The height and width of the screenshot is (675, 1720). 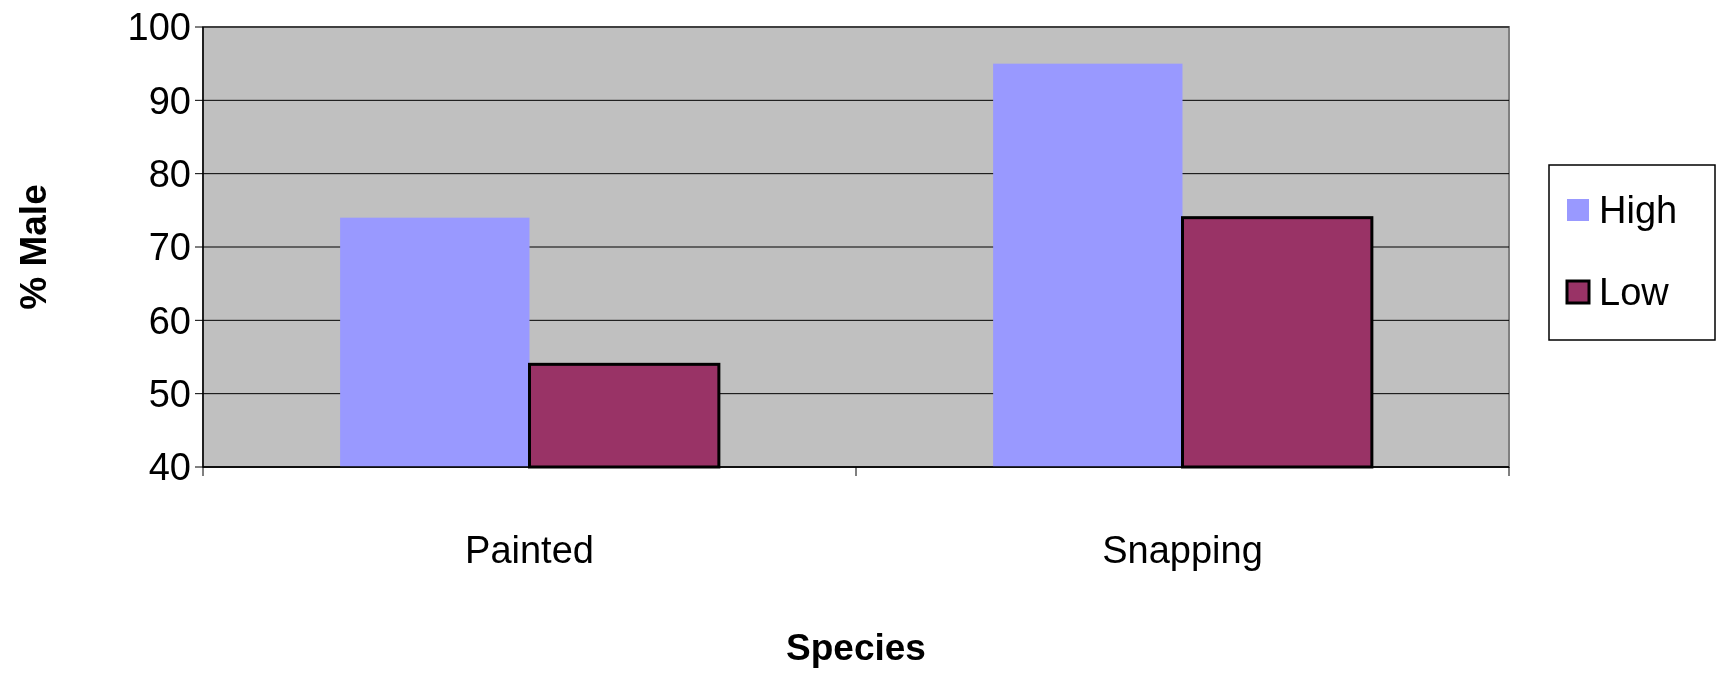 What do you see at coordinates (856, 647) in the screenshot?
I see `x-axis-title: Species` at bounding box center [856, 647].